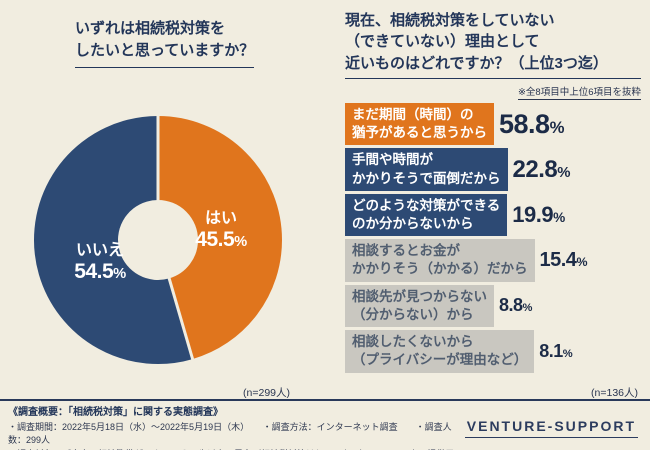 The width and height of the screenshot is (650, 450). I want to click on bar-row: 相談先が見つからない （分からない）から 8.8%, so click(493, 306).